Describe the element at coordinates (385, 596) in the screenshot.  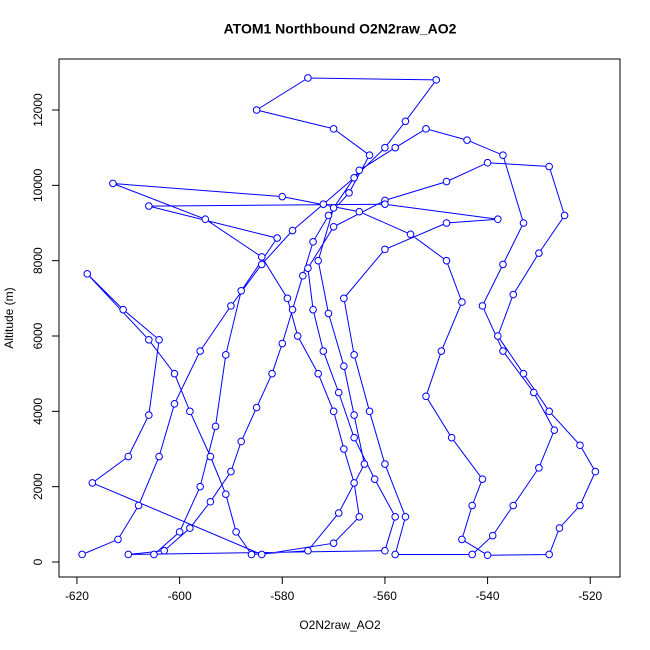
I see `x-tick-label: -560` at that location.